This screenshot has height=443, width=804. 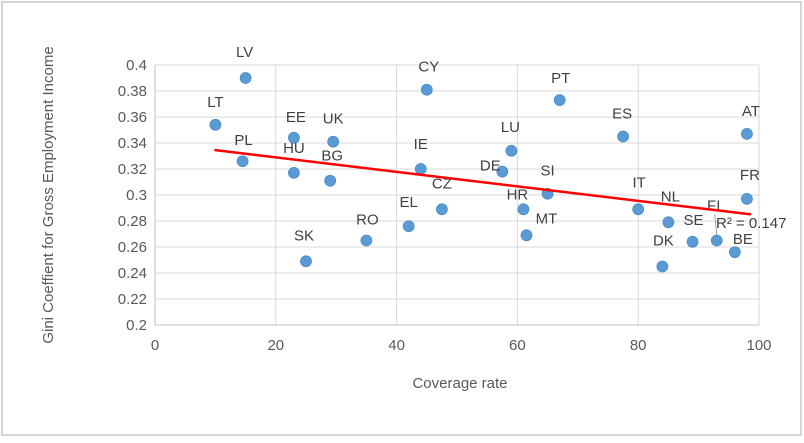 I want to click on x-tick-label: 80, so click(x=638, y=345).